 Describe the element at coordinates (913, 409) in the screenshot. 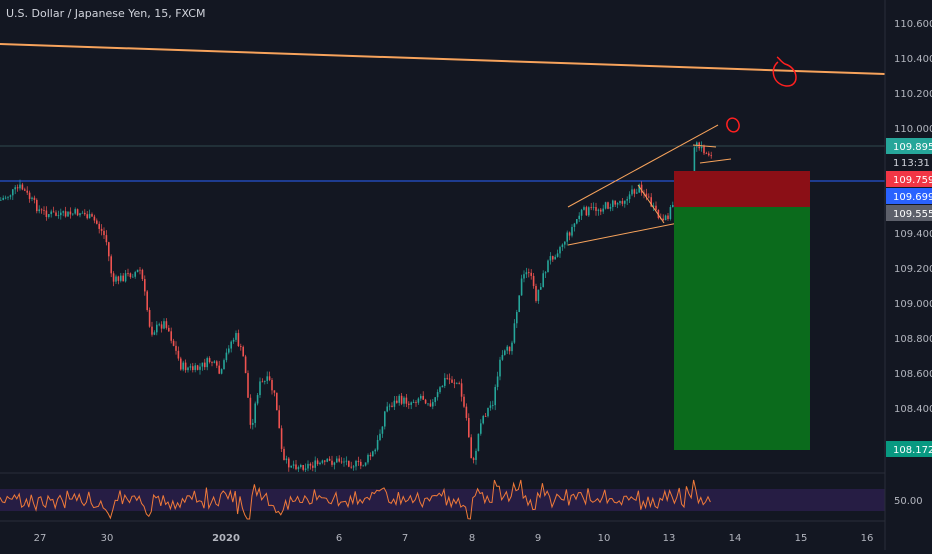

I see `price-tick: 108.400` at that location.